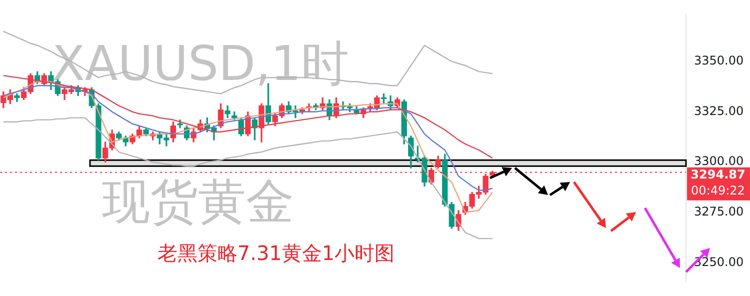 The width and height of the screenshot is (750, 296). Describe the element at coordinates (718, 175) in the screenshot. I see `ref-line-label: 3294.87` at that location.